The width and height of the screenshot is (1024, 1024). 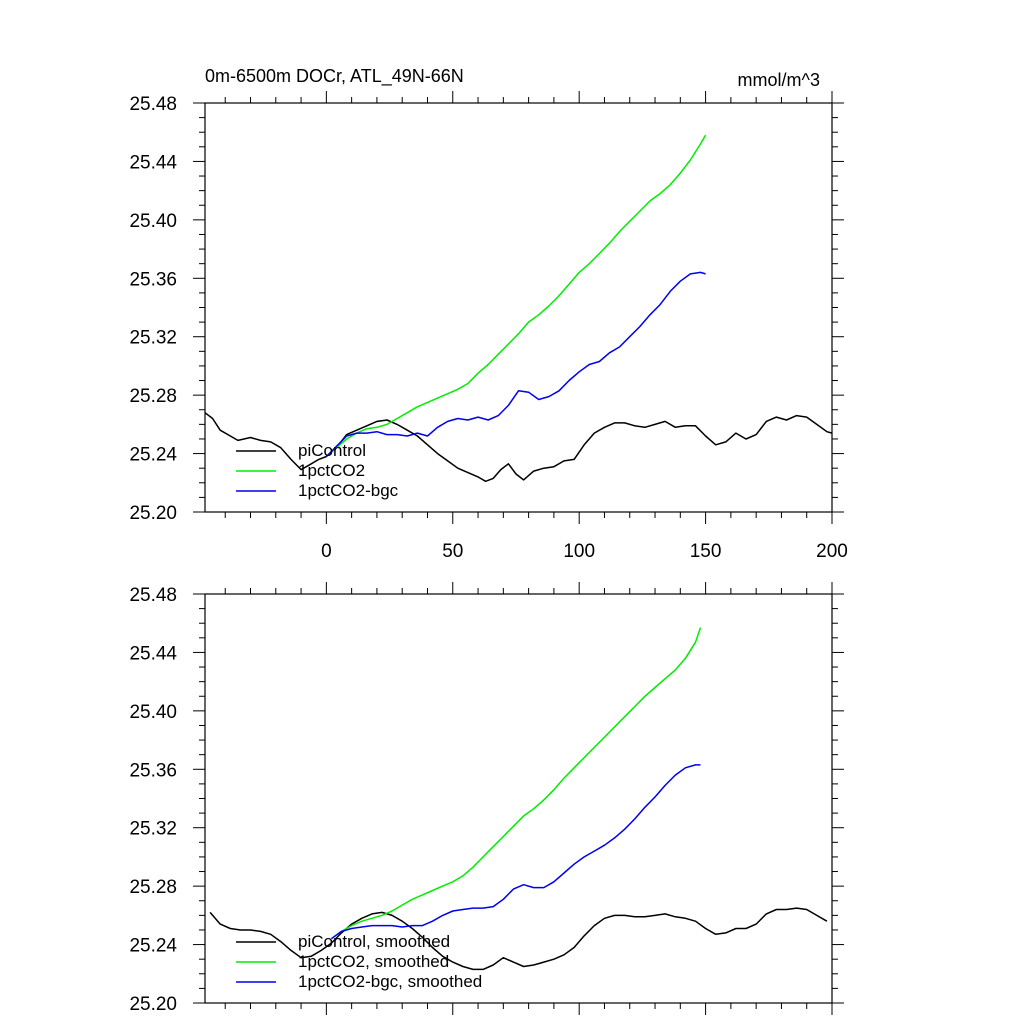 What do you see at coordinates (390, 981) in the screenshot?
I see `legend-label: 1pctCO2-bgc, smoothed` at bounding box center [390, 981].